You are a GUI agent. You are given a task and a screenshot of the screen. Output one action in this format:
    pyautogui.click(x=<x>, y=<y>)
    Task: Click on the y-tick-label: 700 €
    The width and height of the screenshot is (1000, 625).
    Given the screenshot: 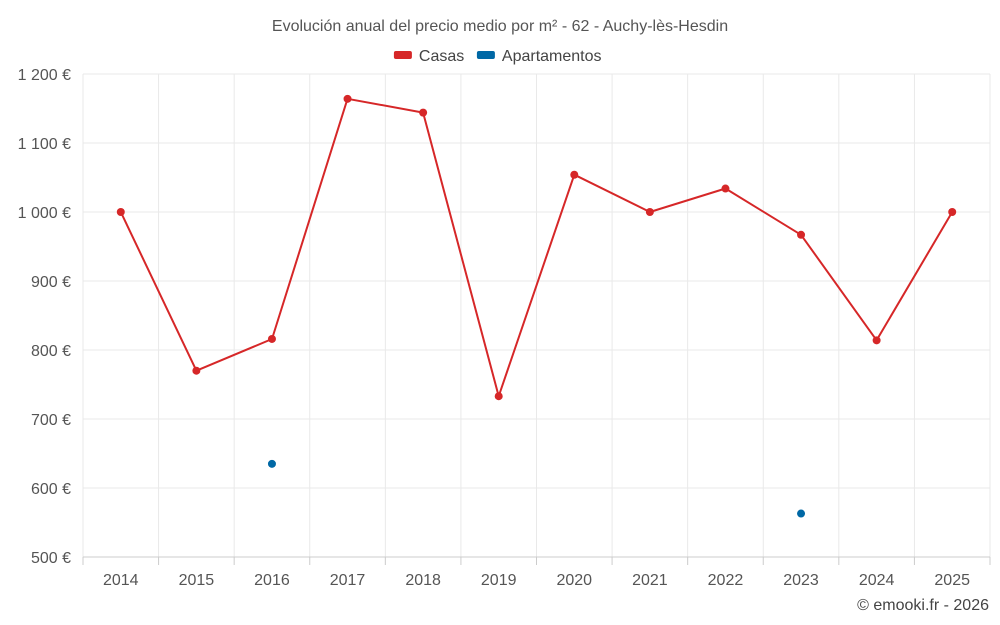 What is the action you would take?
    pyautogui.click(x=51, y=420)
    